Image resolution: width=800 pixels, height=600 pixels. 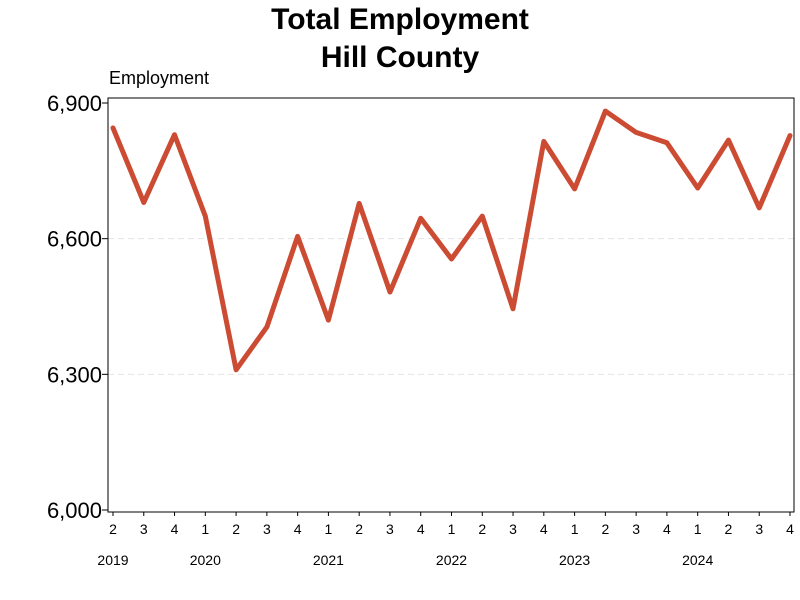 What do you see at coordinates (697, 560) in the screenshot?
I see `x-year-label: 2024` at bounding box center [697, 560].